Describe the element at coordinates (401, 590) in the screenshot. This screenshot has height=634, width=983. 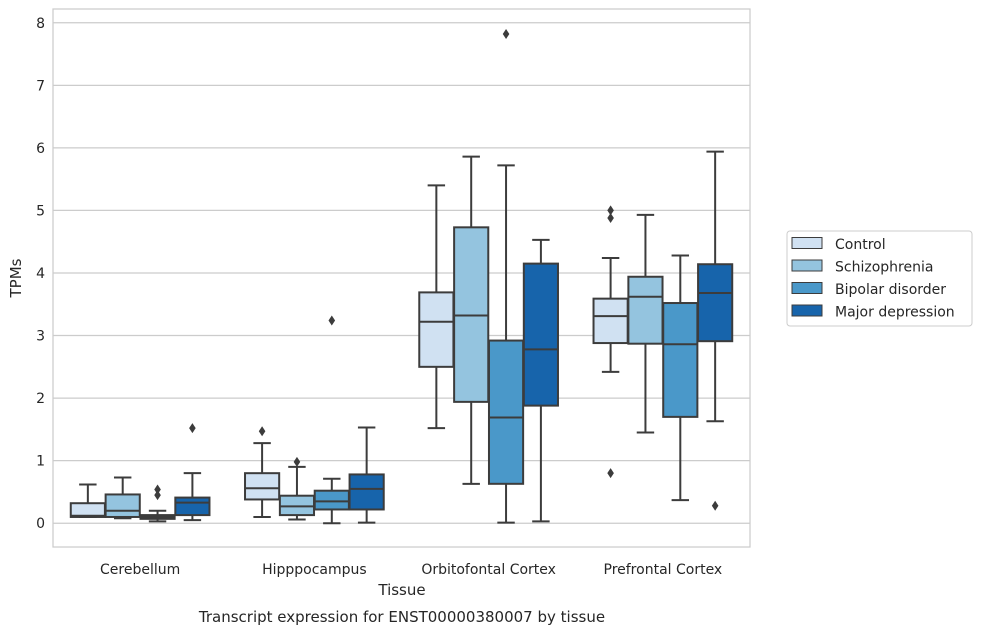
I see `x-axis-title: Tissue` at that location.